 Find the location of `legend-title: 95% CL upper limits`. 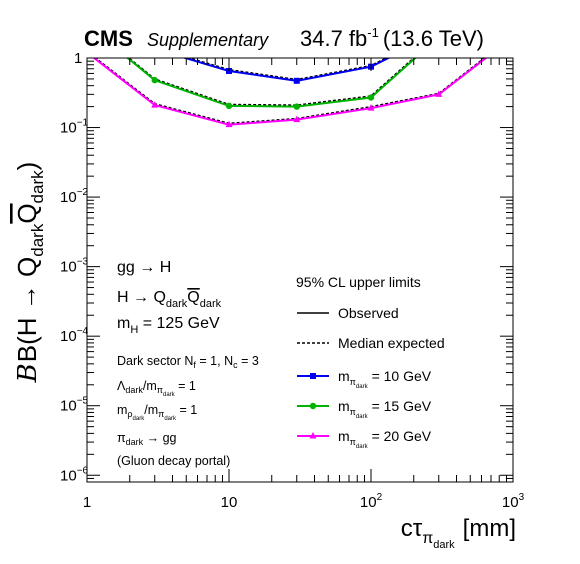

legend-title: 95% CL upper limits is located at coordinates (358, 282).